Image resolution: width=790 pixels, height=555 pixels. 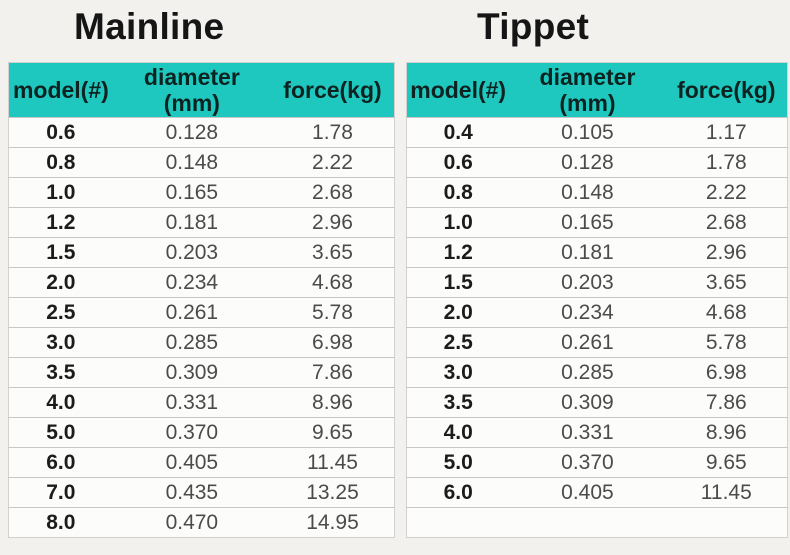 I want to click on cell-diameter: 0.470, so click(x=191, y=522).